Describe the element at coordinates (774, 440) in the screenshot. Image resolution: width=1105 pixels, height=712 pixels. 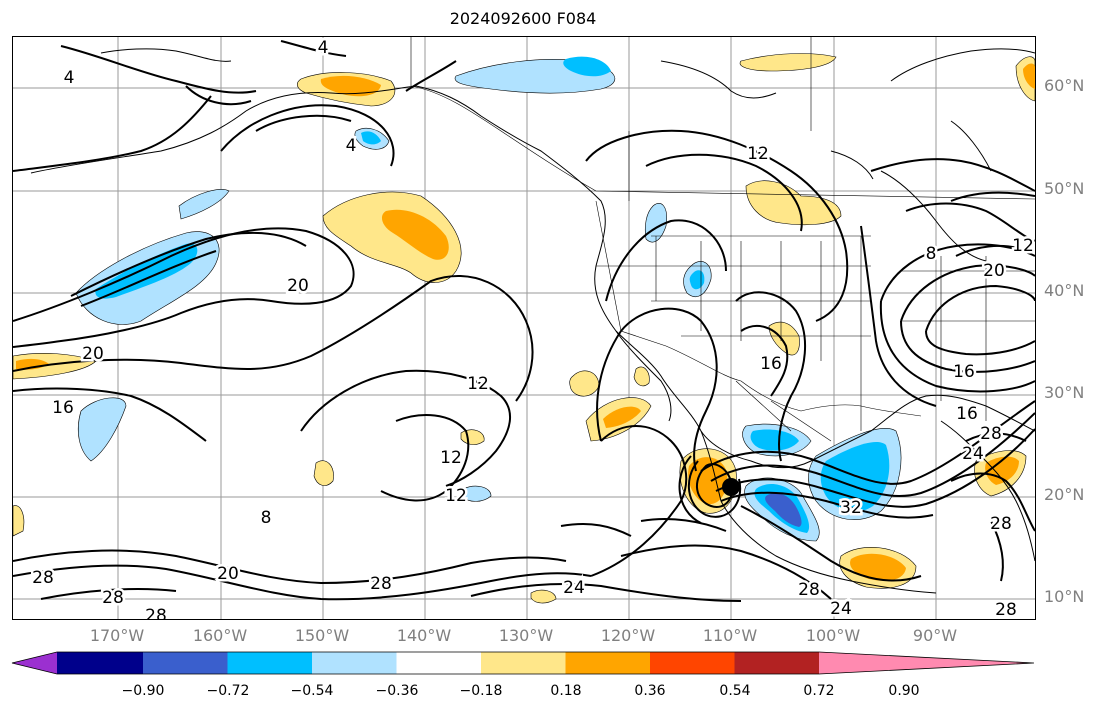
I see `anomaly-cyan-gulf-mexico` at that location.